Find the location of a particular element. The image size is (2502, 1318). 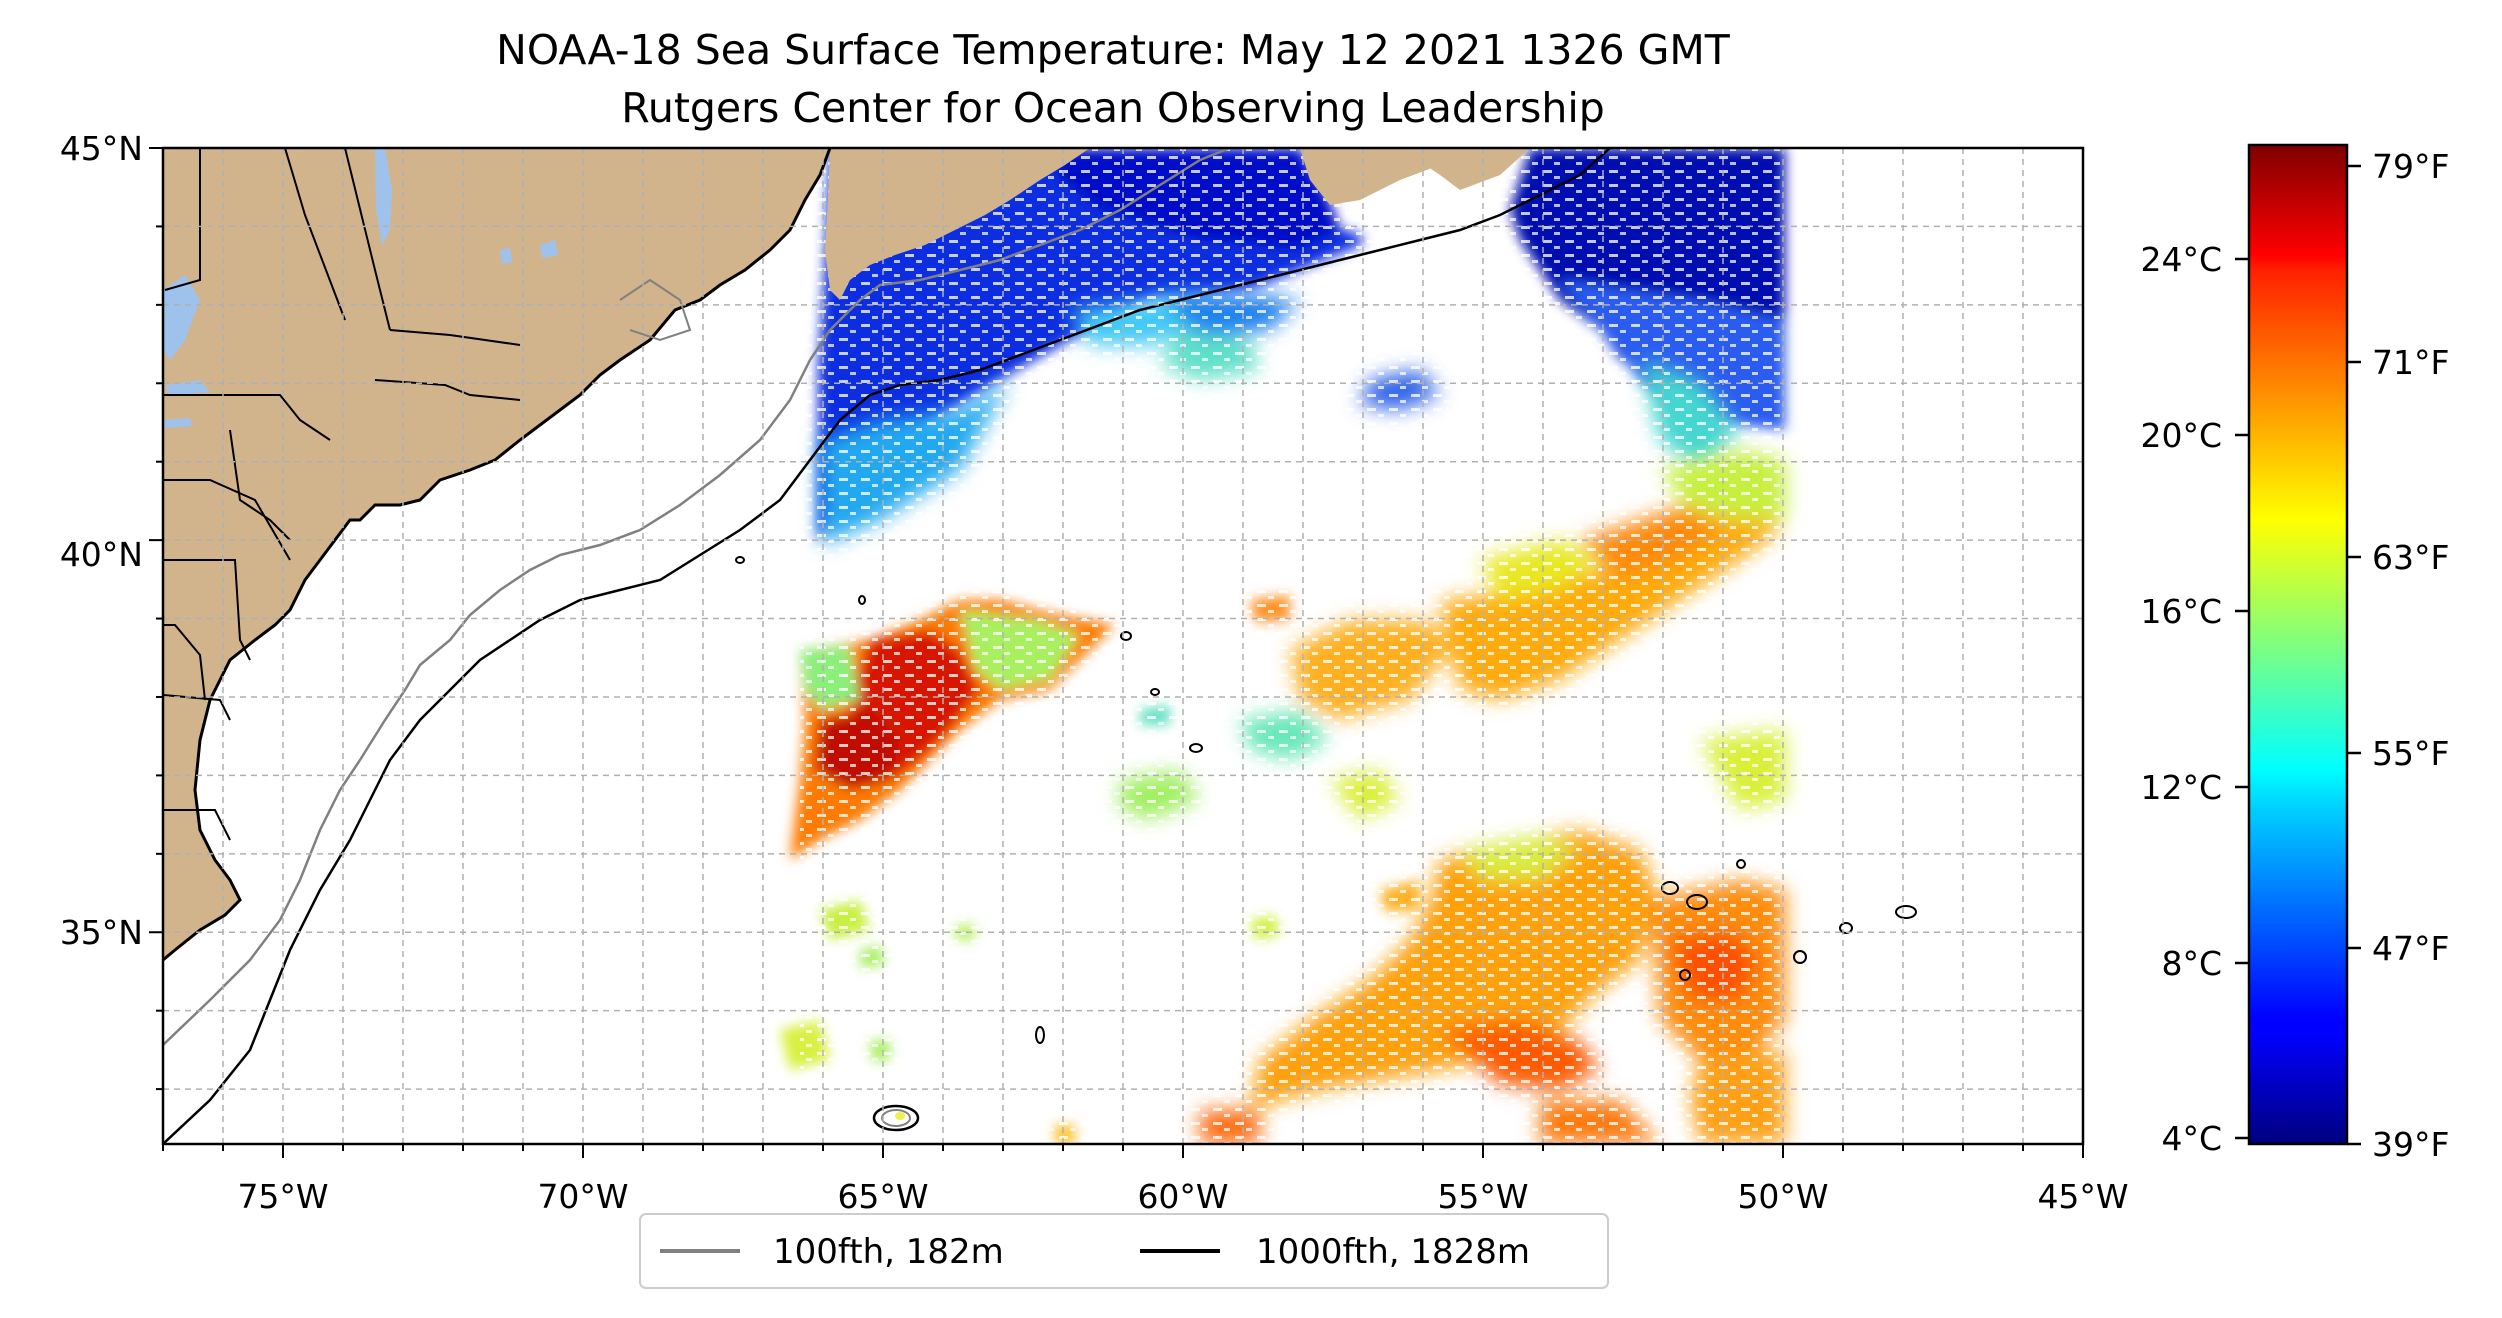

celsius-tick-label: 20°C is located at coordinates (2181, 435).